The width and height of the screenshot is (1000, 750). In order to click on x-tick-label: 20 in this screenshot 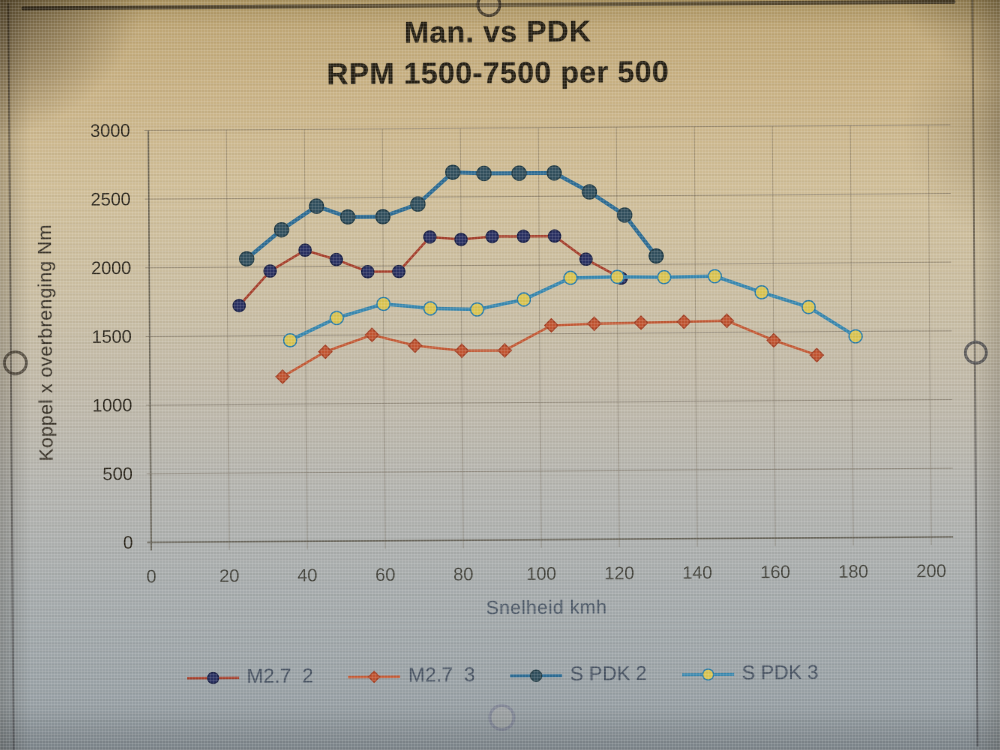, I will do `click(229, 576)`.